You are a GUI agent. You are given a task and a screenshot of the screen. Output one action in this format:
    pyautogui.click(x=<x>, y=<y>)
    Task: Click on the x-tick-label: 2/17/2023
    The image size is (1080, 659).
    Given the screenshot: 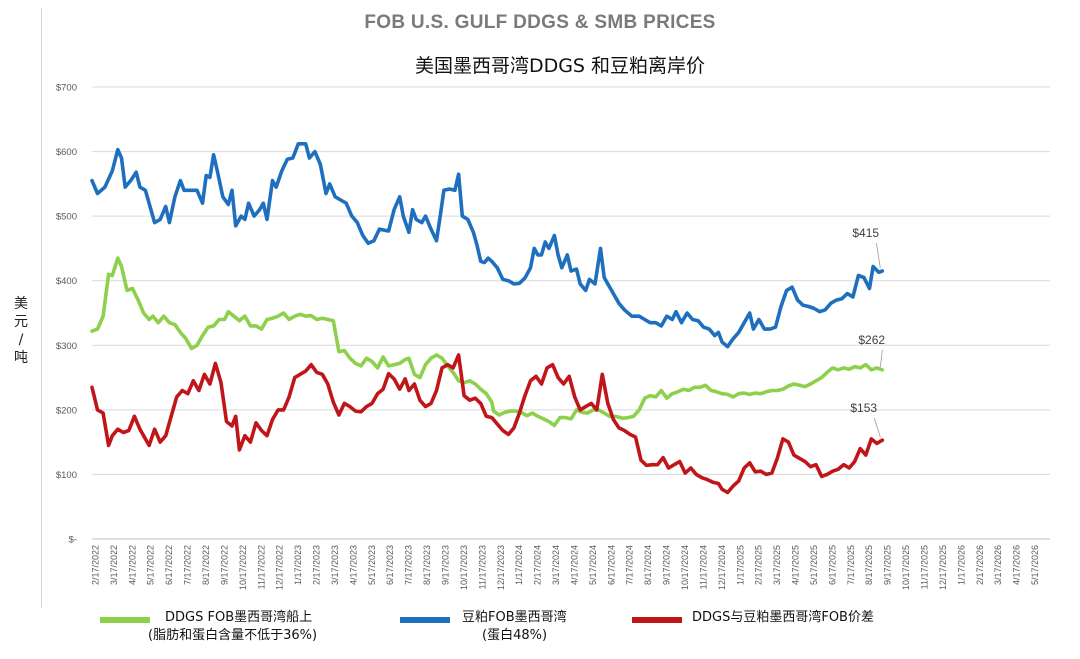 What is the action you would take?
    pyautogui.click(x=317, y=565)
    